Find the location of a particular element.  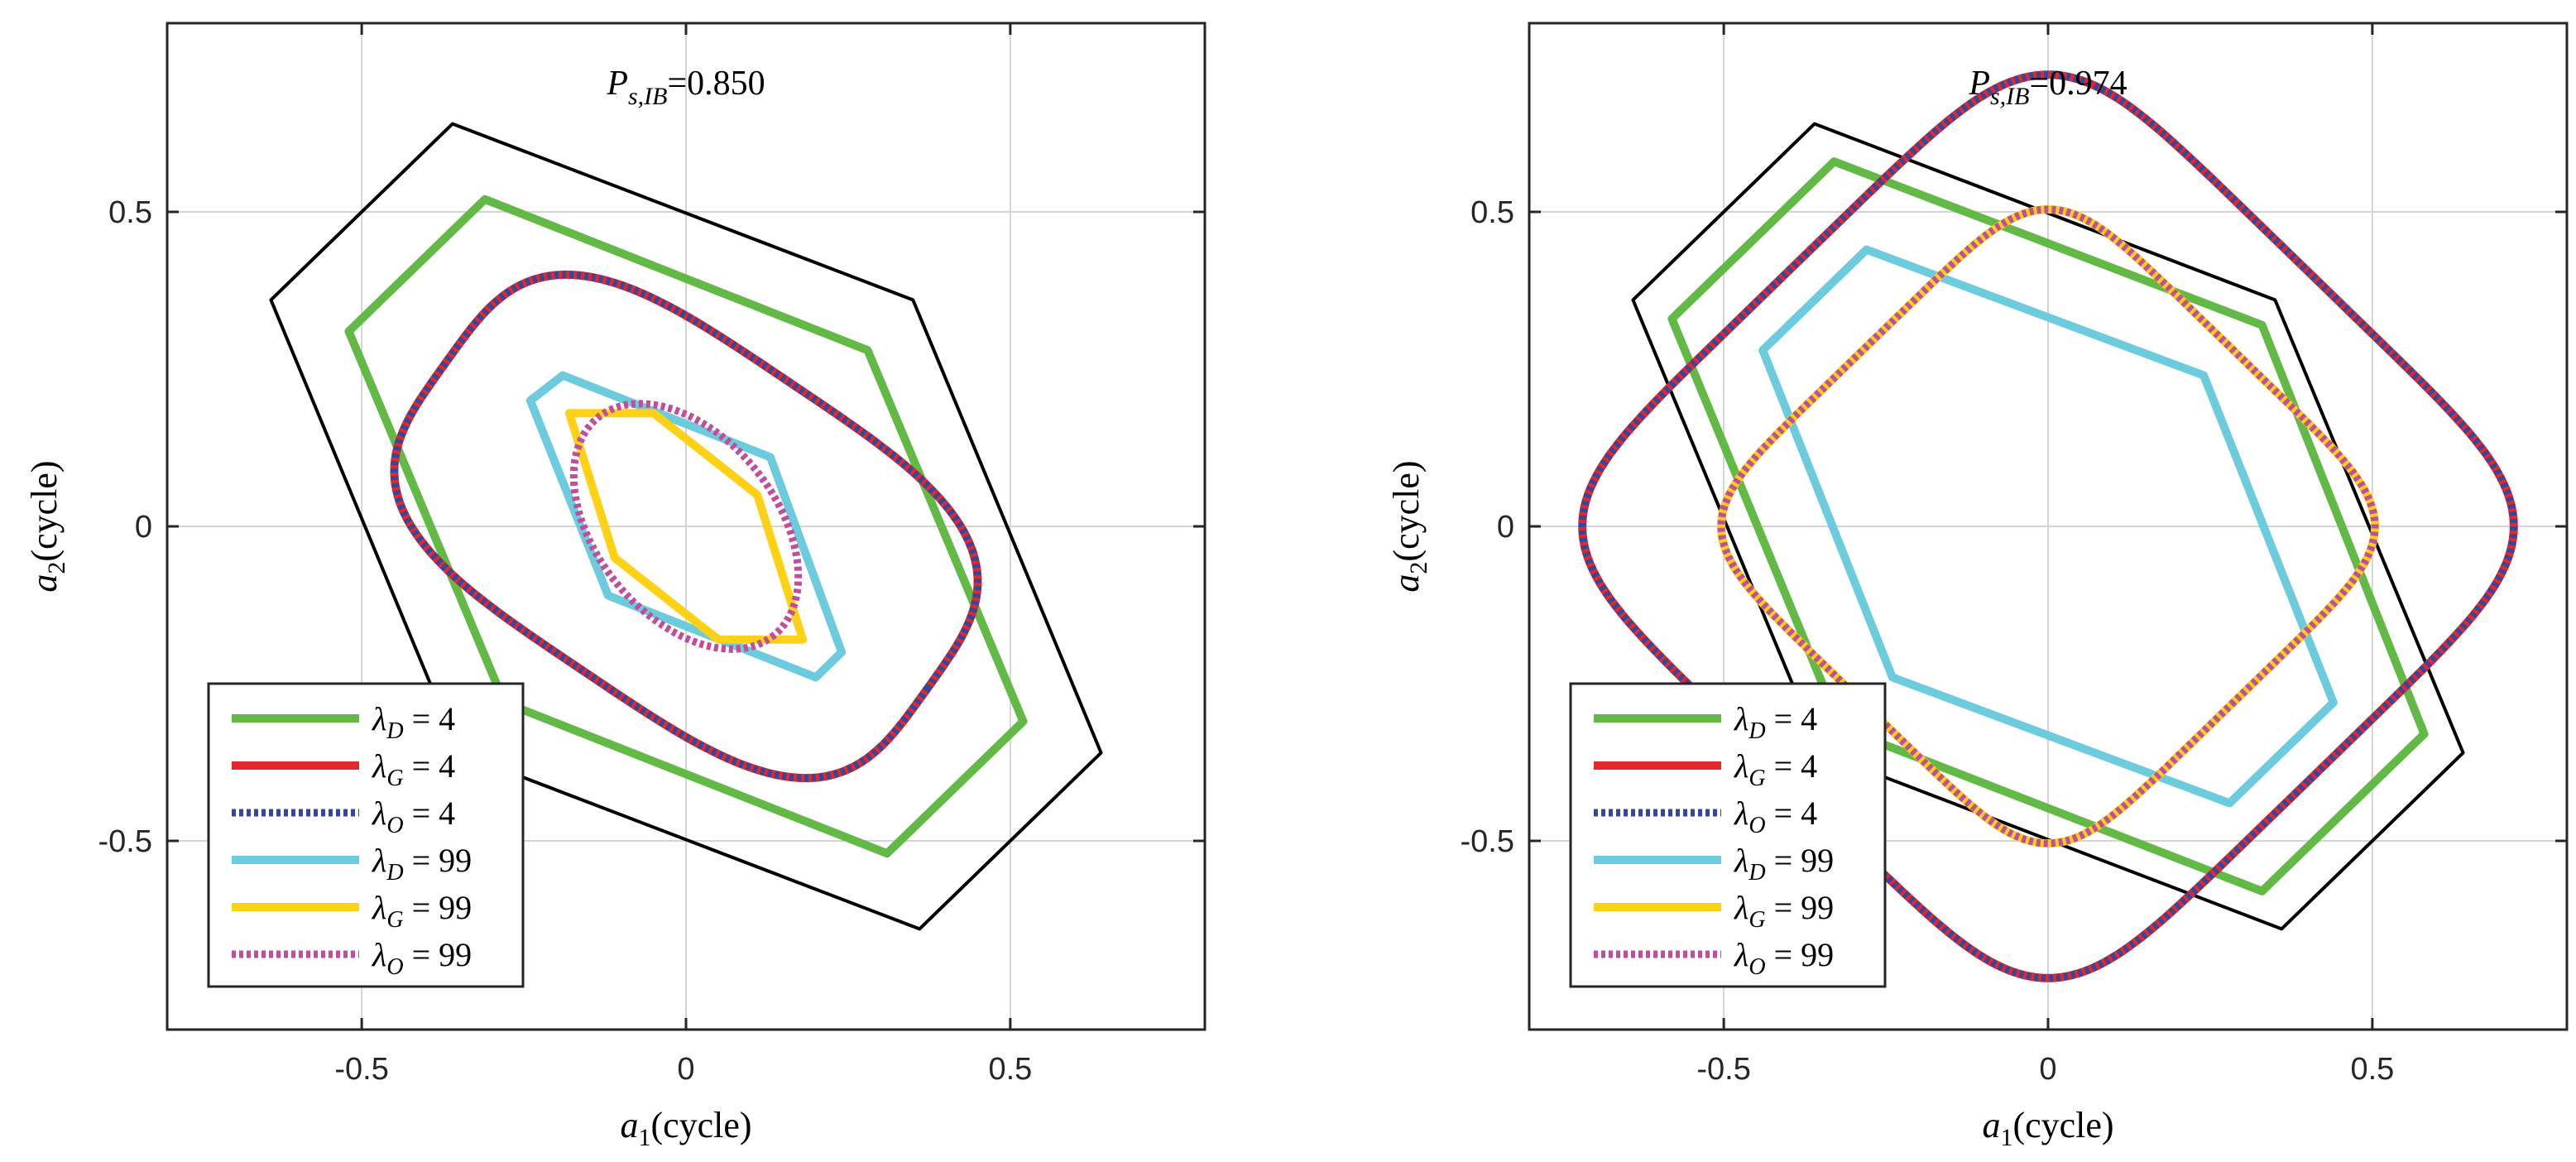

chart-title: Ps,IB=0.974 is located at coordinates (2048, 87).